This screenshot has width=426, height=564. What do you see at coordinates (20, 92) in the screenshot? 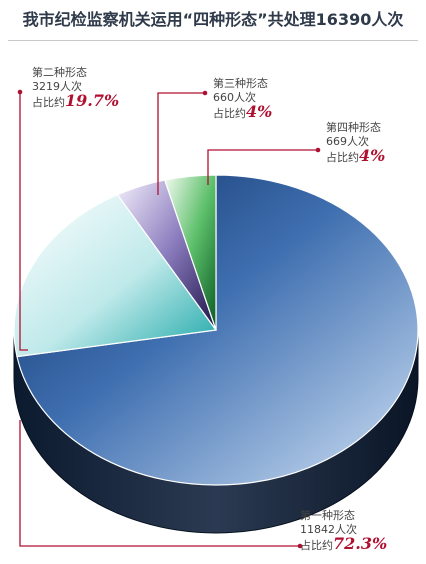
I see `leader-line-2-dot` at bounding box center [20, 92].